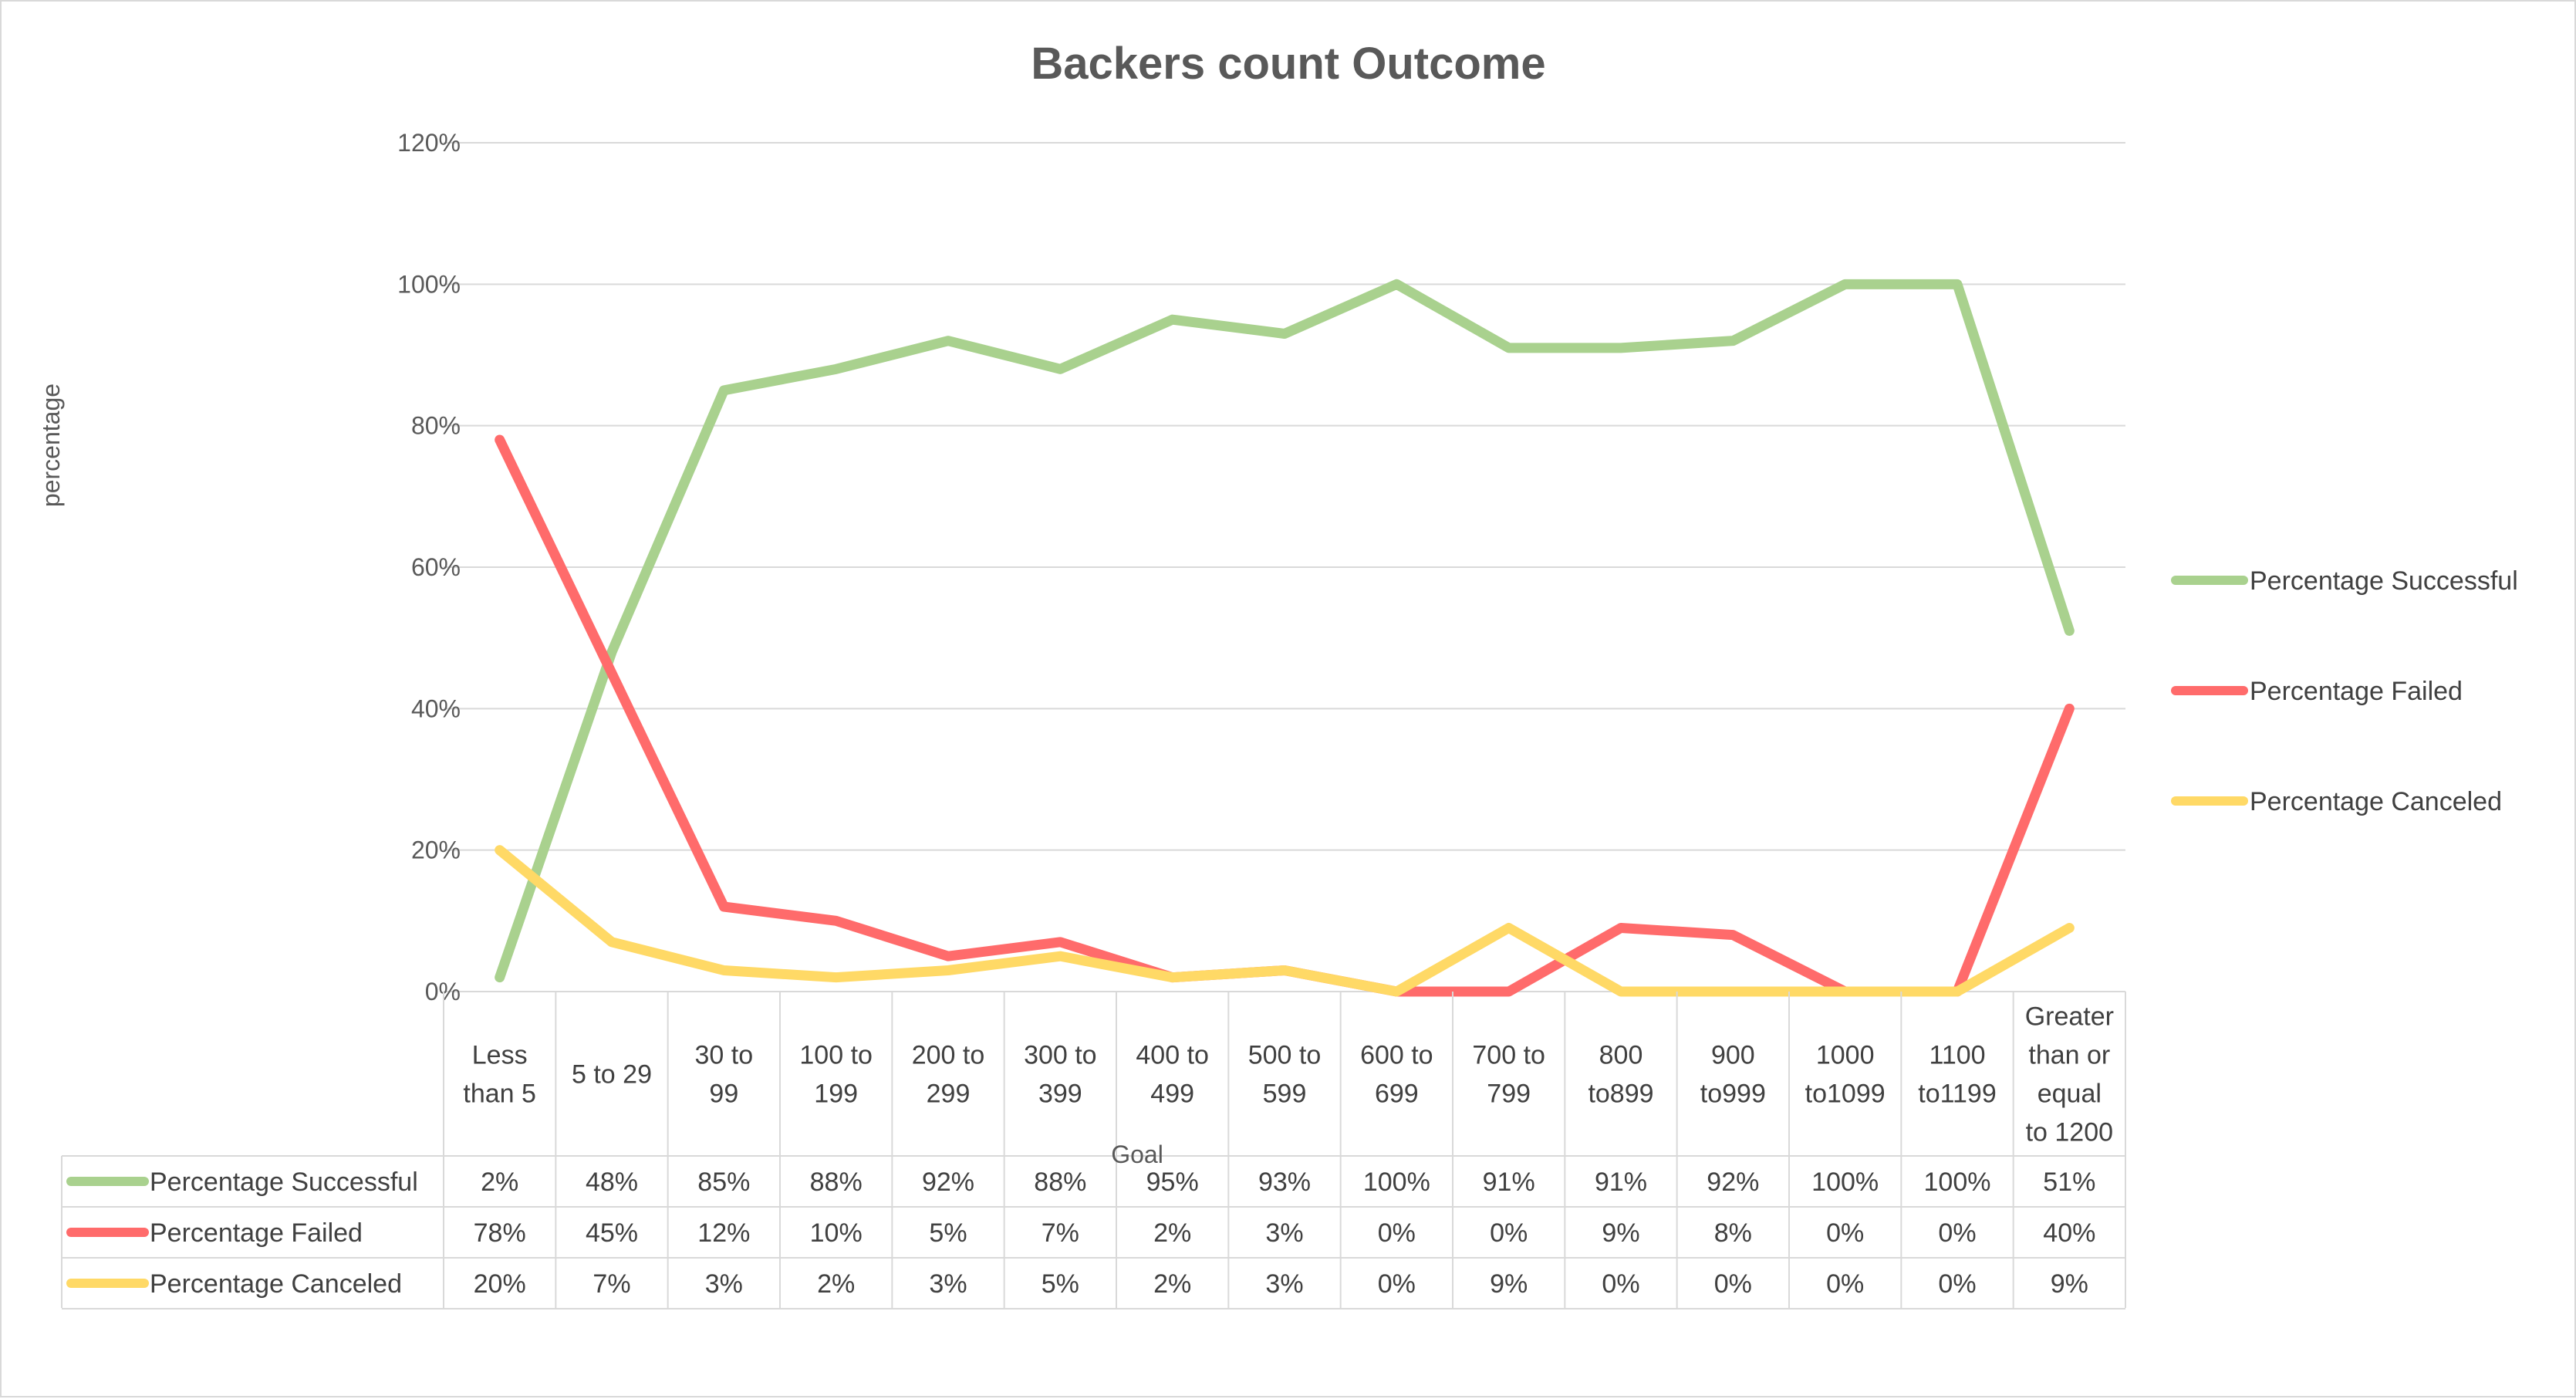 The image size is (2576, 1399). What do you see at coordinates (436, 850) in the screenshot?
I see `y-tick-label: 20%` at bounding box center [436, 850].